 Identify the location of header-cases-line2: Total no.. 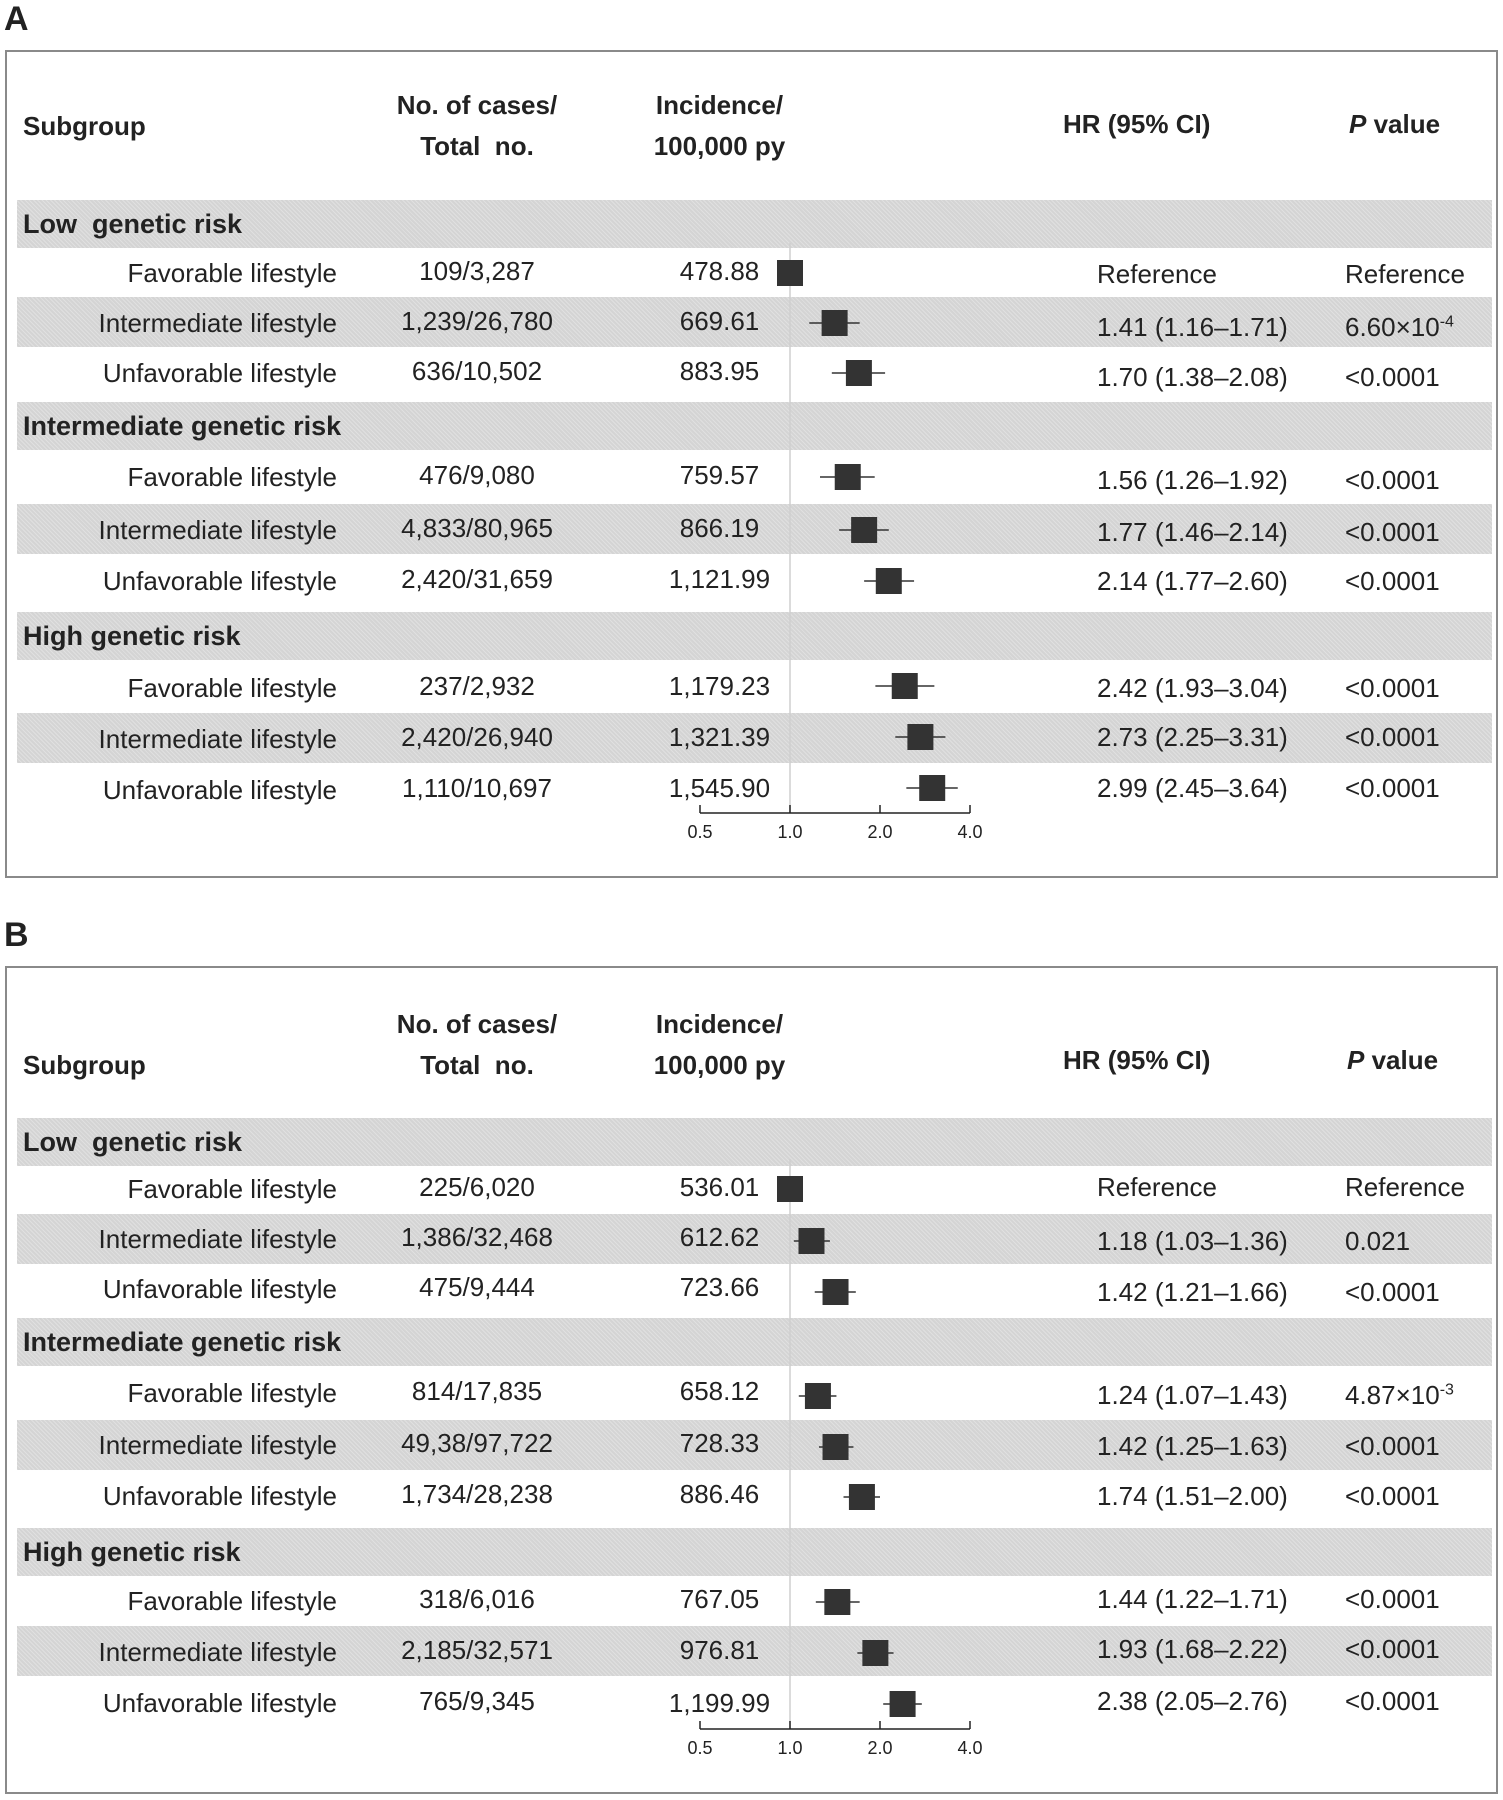
(477, 146).